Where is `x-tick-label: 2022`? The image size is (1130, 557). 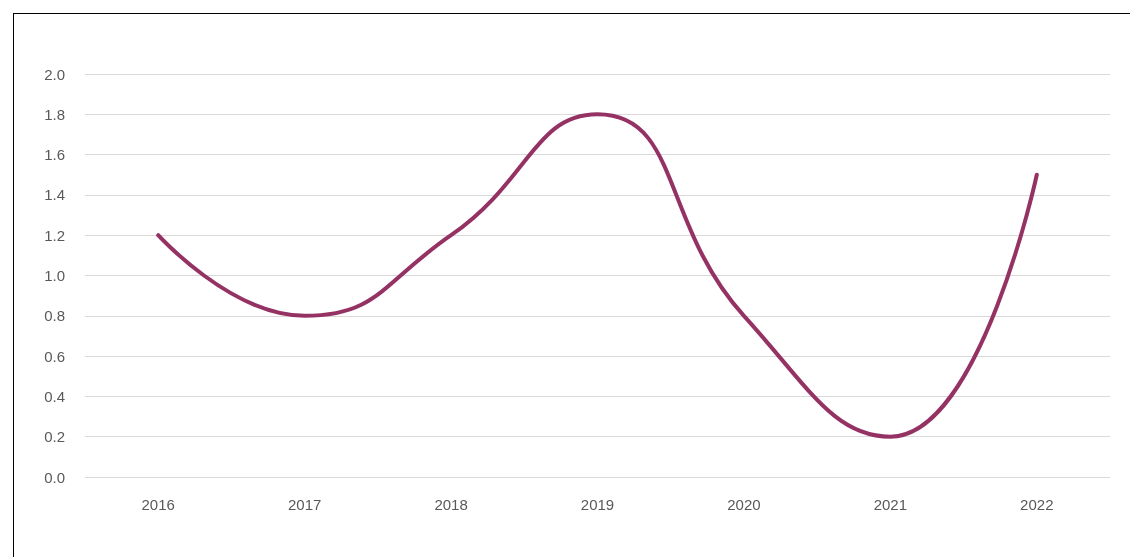
x-tick-label: 2022 is located at coordinates (1037, 504).